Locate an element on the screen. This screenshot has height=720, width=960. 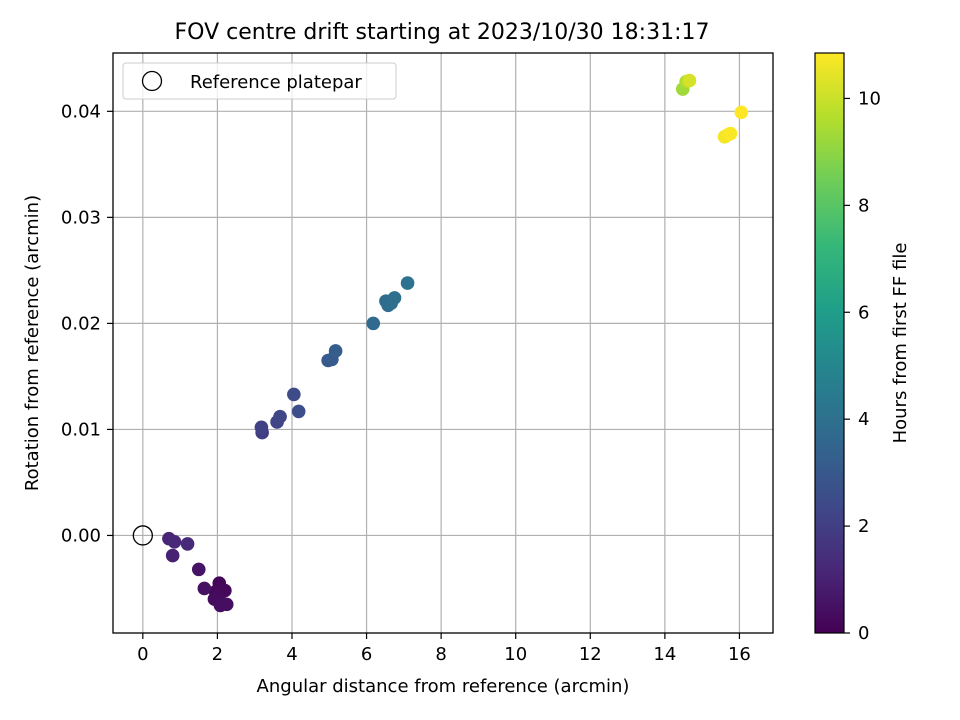
y-tick-label: 0.02 is located at coordinates (81, 323).